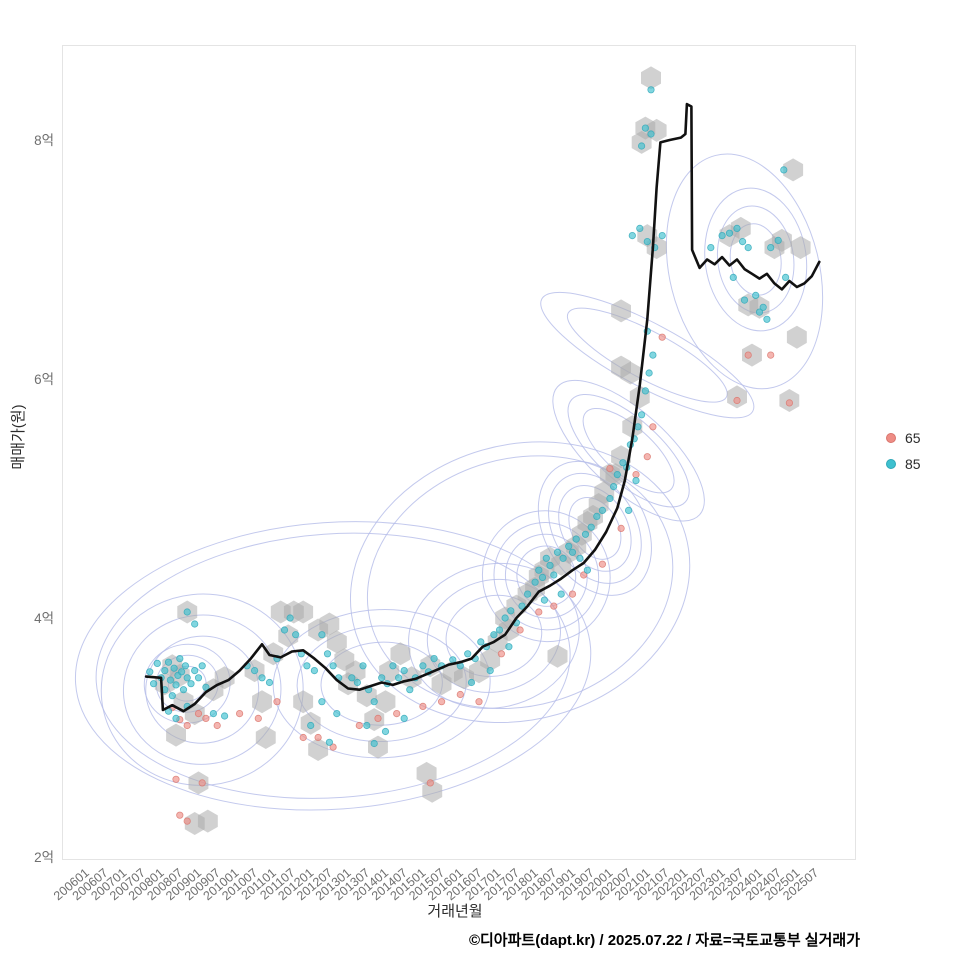 The width and height of the screenshot is (960, 960). Describe the element at coordinates (455, 911) in the screenshot. I see `x-axis-title: 거래년월` at that location.